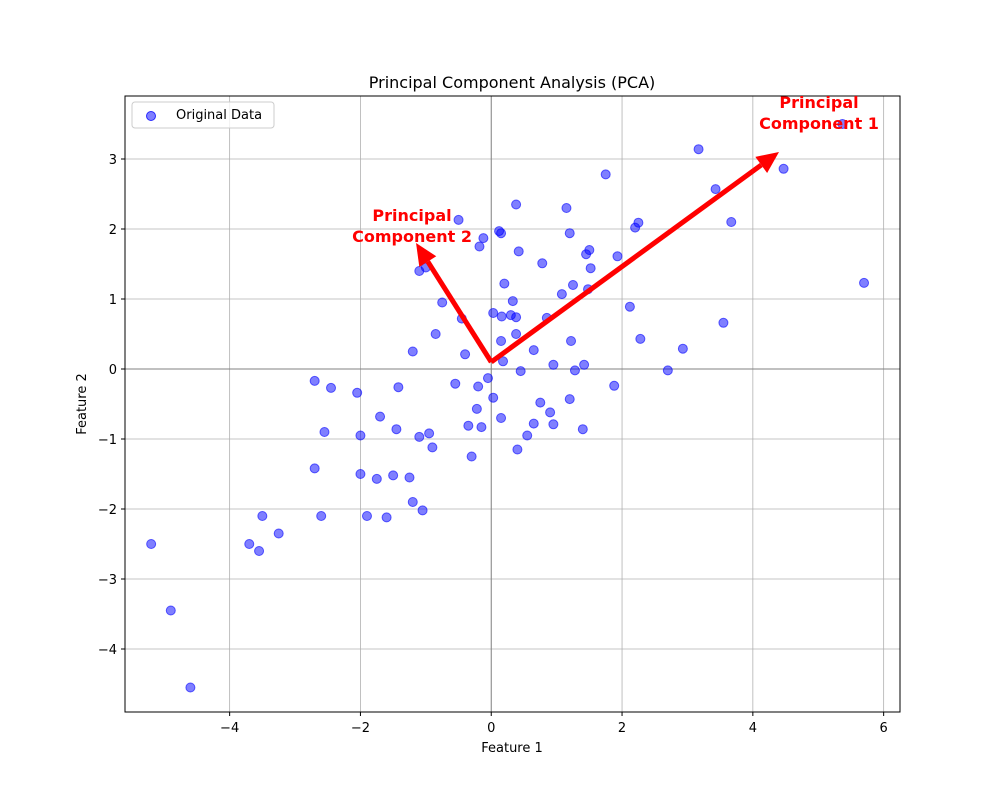 This screenshot has height=800, width=1000. What do you see at coordinates (107, 650) in the screenshot?
I see `y-tick-label: −4` at bounding box center [107, 650].